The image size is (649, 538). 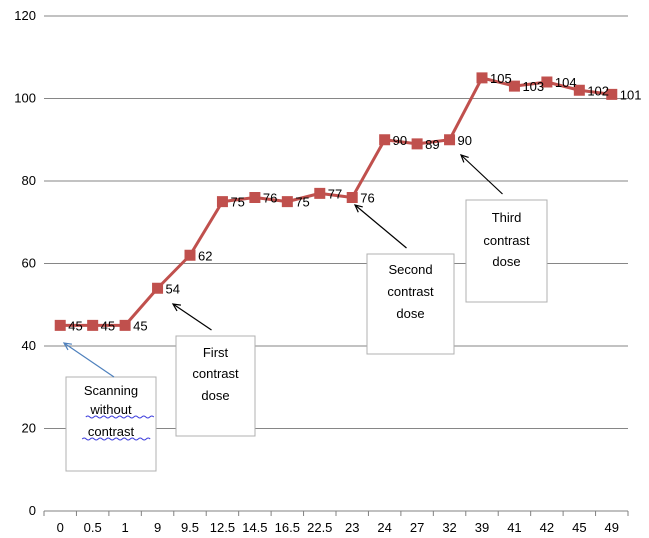 I want to click on annotation-callout: First contrast dose, so click(x=213, y=370).